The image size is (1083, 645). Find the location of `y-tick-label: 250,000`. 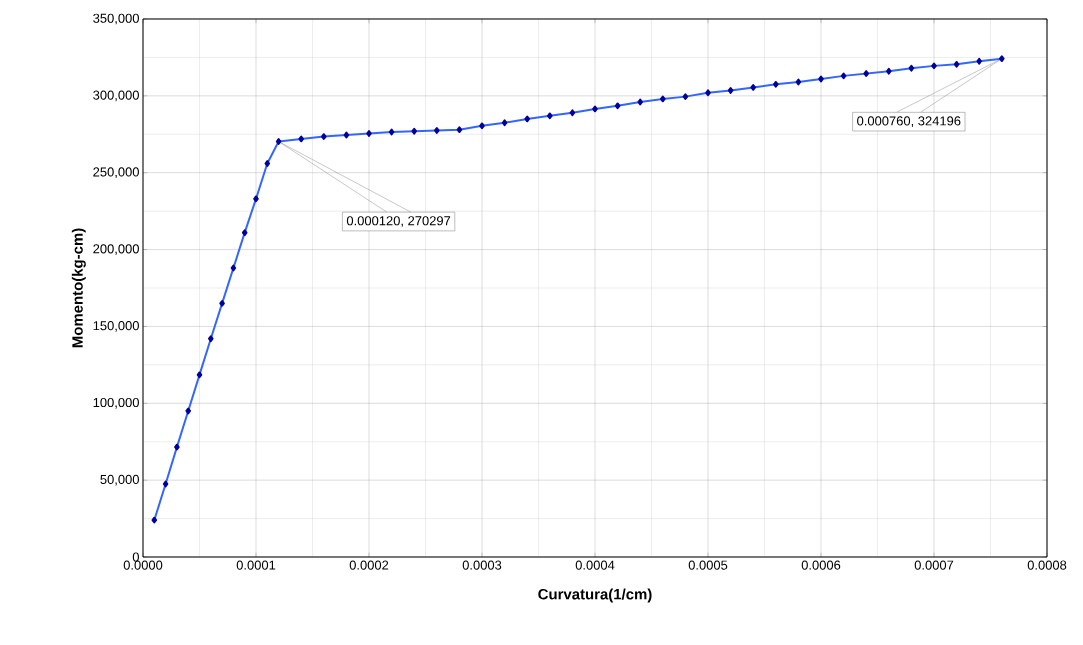

y-tick-label: 250,000 is located at coordinates (116, 173).